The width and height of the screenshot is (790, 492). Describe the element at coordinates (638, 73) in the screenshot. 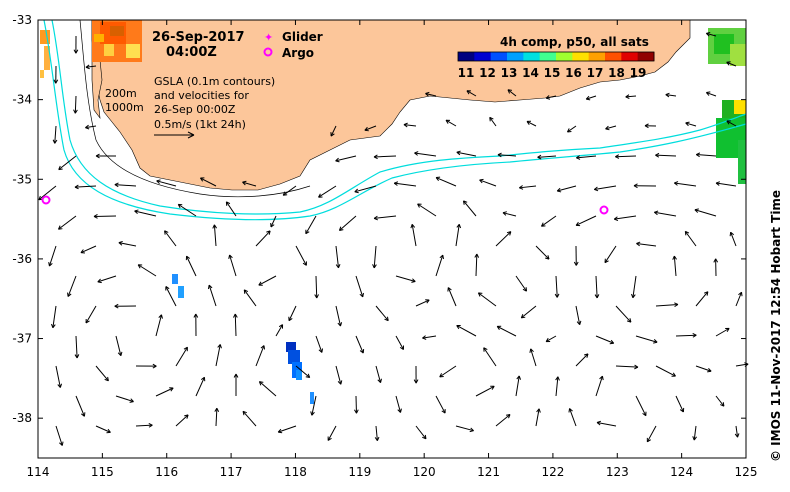

I see `colorbar-tick-label: 19` at that location.